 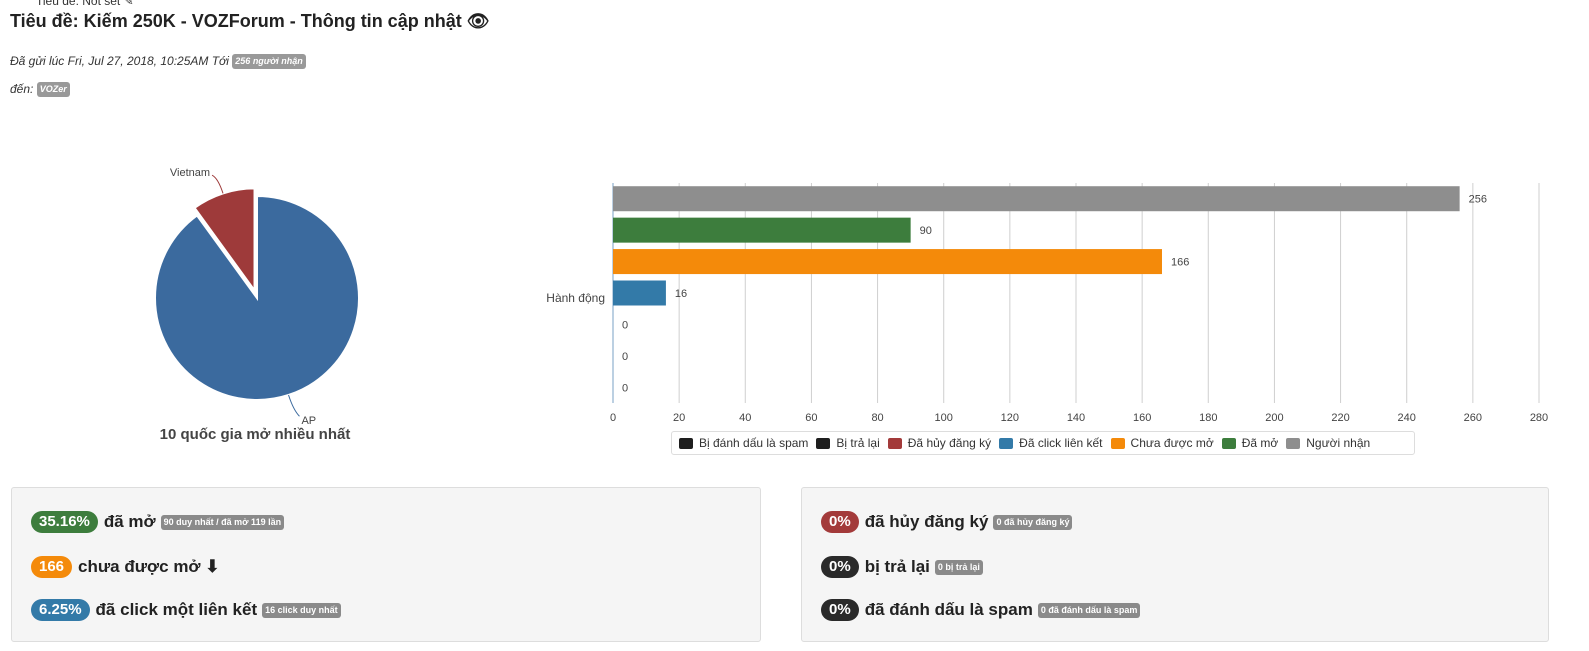 What do you see at coordinates (60, 610) in the screenshot?
I see `stat-pill: 6.25%` at bounding box center [60, 610].